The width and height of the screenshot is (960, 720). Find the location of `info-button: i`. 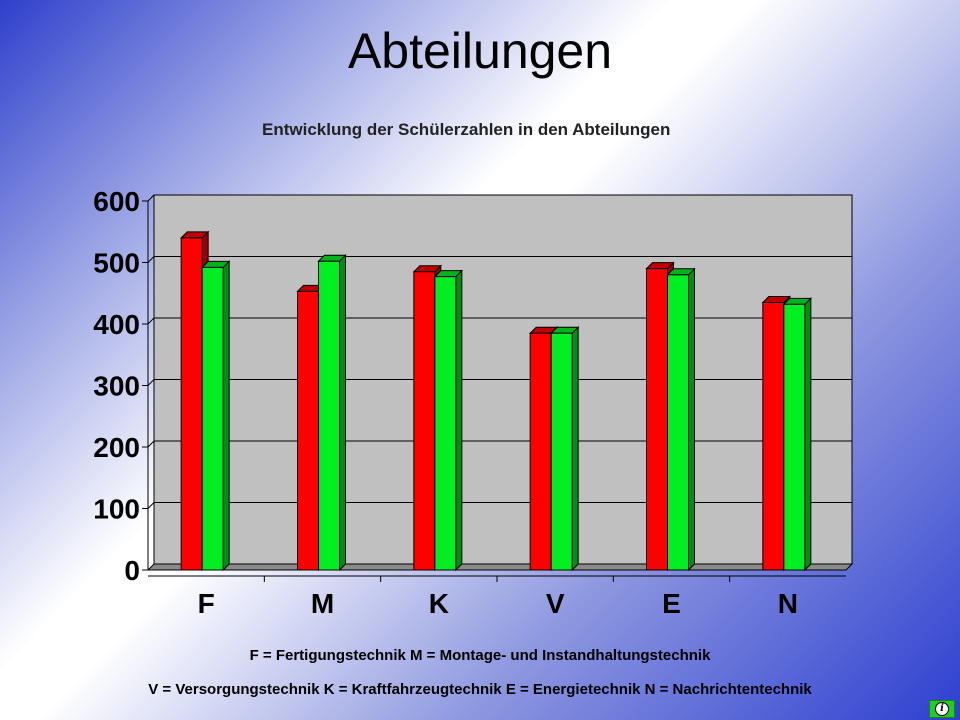

info-button: i is located at coordinates (942, 709).